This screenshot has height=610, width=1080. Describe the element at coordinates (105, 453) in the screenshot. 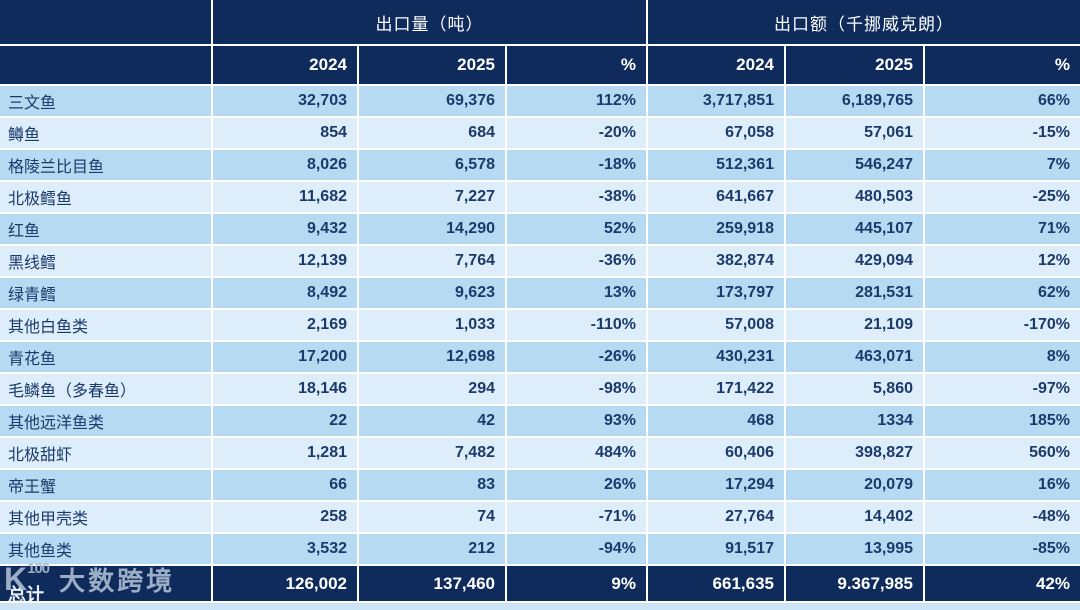

I see `row-label: 北极甜虾` at that location.